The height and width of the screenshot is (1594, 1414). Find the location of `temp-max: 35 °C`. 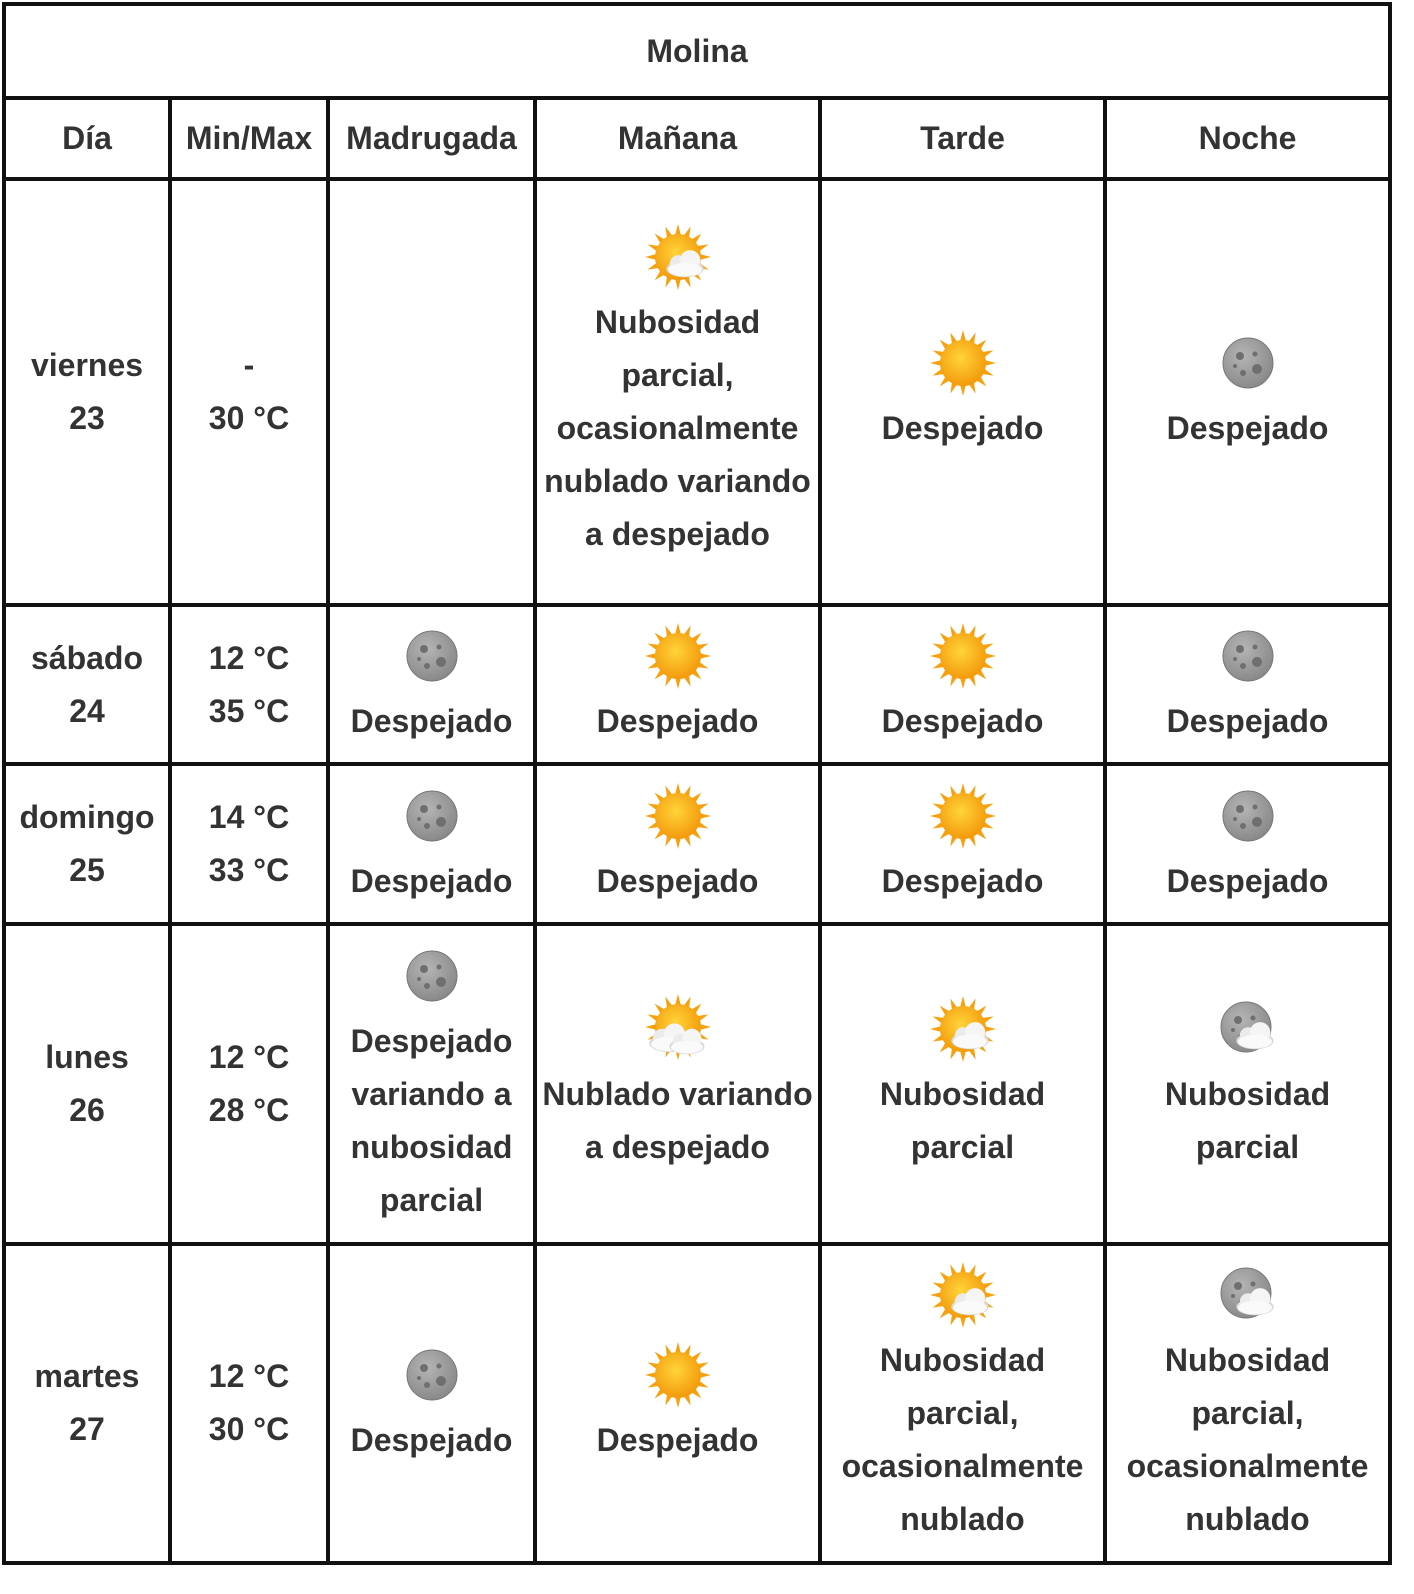

temp-max: 35 °C is located at coordinates (249, 710).